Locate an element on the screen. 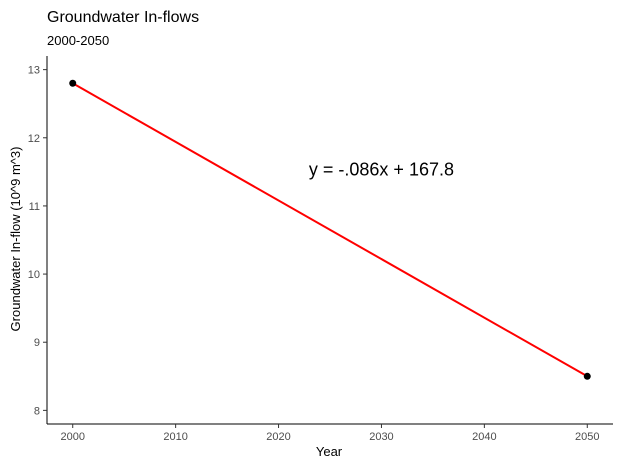 The width and height of the screenshot is (621, 466). chart-subtitle: 2000-2050 is located at coordinates (78, 40).